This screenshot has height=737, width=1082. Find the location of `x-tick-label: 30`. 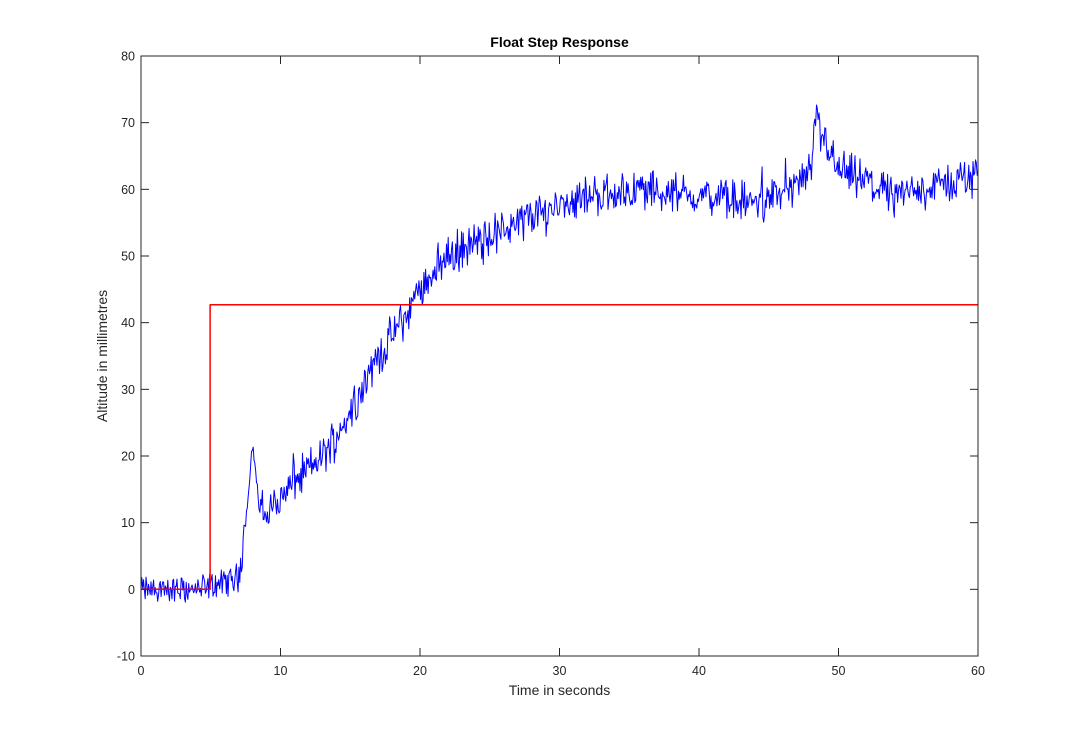

x-tick-label: 30 is located at coordinates (560, 671).